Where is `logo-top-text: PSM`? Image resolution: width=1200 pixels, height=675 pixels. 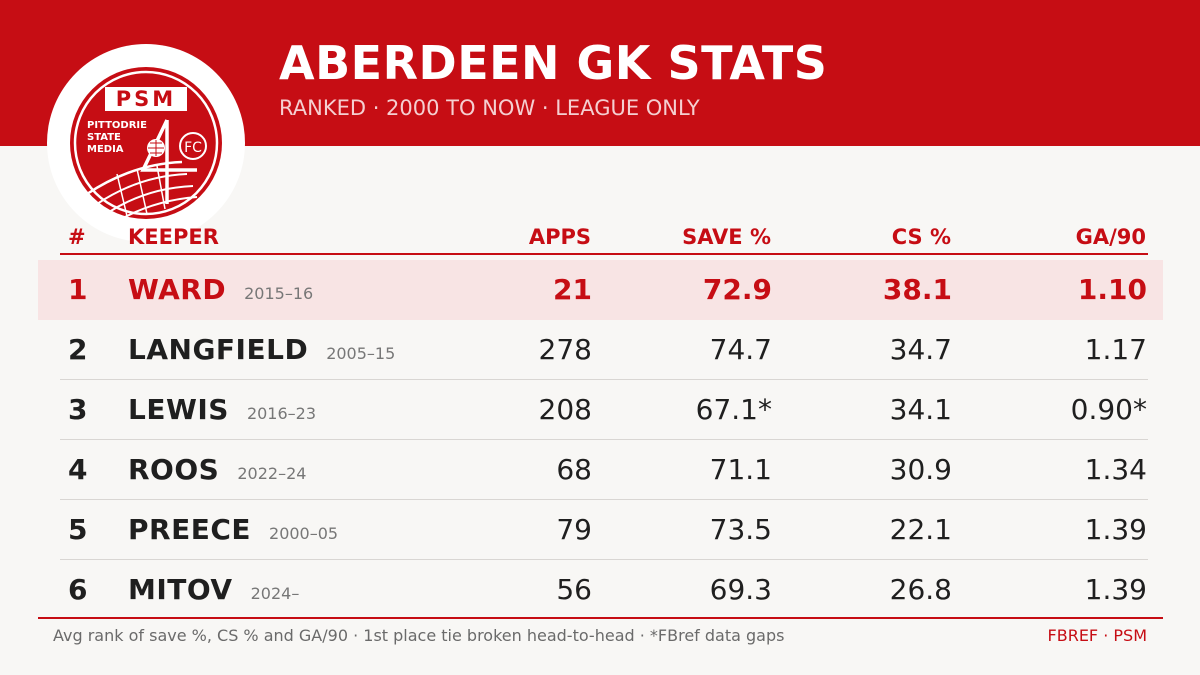 logo-top-text: PSM is located at coordinates (146, 99).